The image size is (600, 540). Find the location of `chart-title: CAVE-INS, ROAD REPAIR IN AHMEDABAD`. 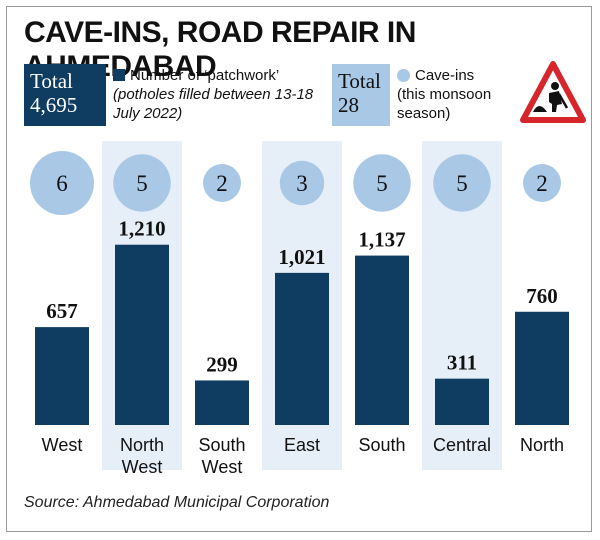

chart-title: CAVE-INS, ROAD REPAIR IN AHMEDABAD is located at coordinates (220, 49).